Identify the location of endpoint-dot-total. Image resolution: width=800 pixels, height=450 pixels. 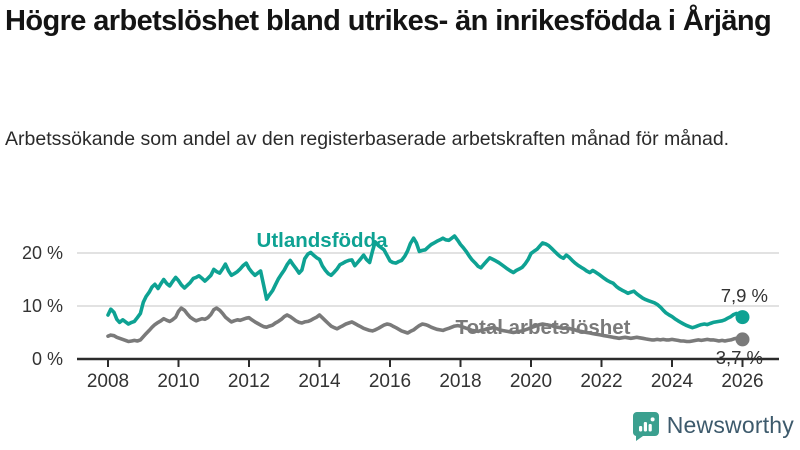
(742, 339).